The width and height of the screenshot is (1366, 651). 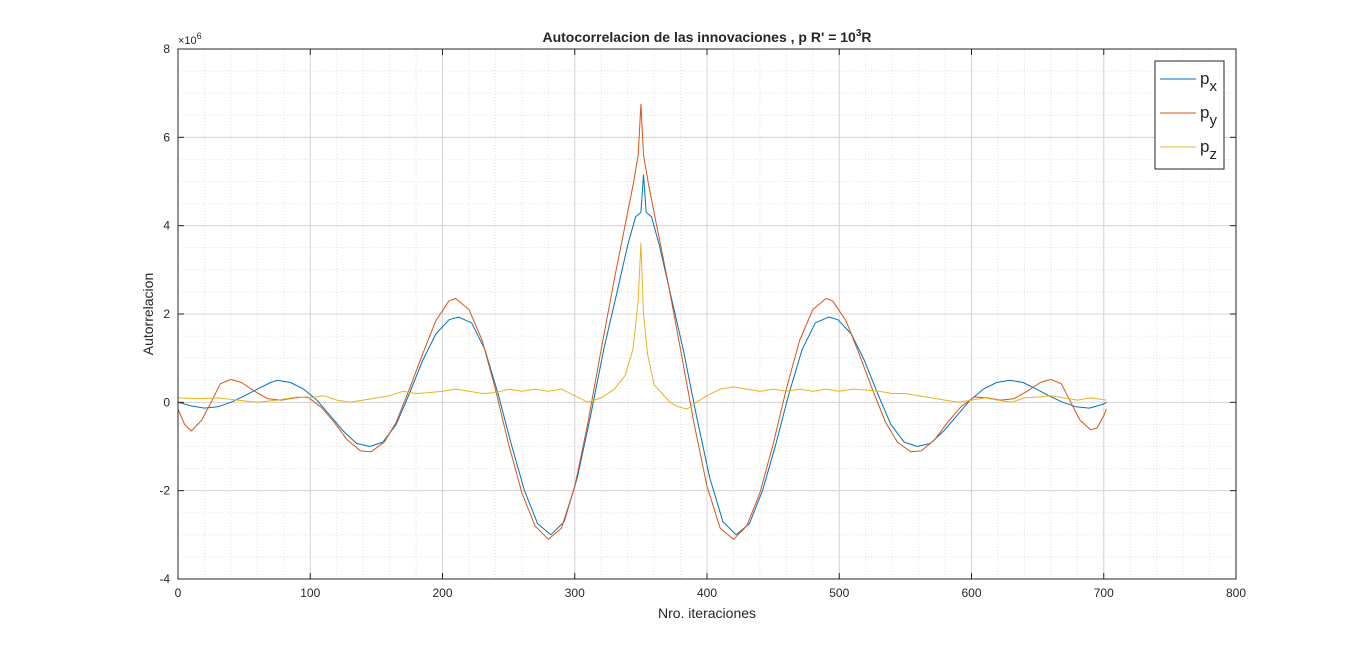 What do you see at coordinates (310, 593) in the screenshot?
I see `x-tick-label: 100` at bounding box center [310, 593].